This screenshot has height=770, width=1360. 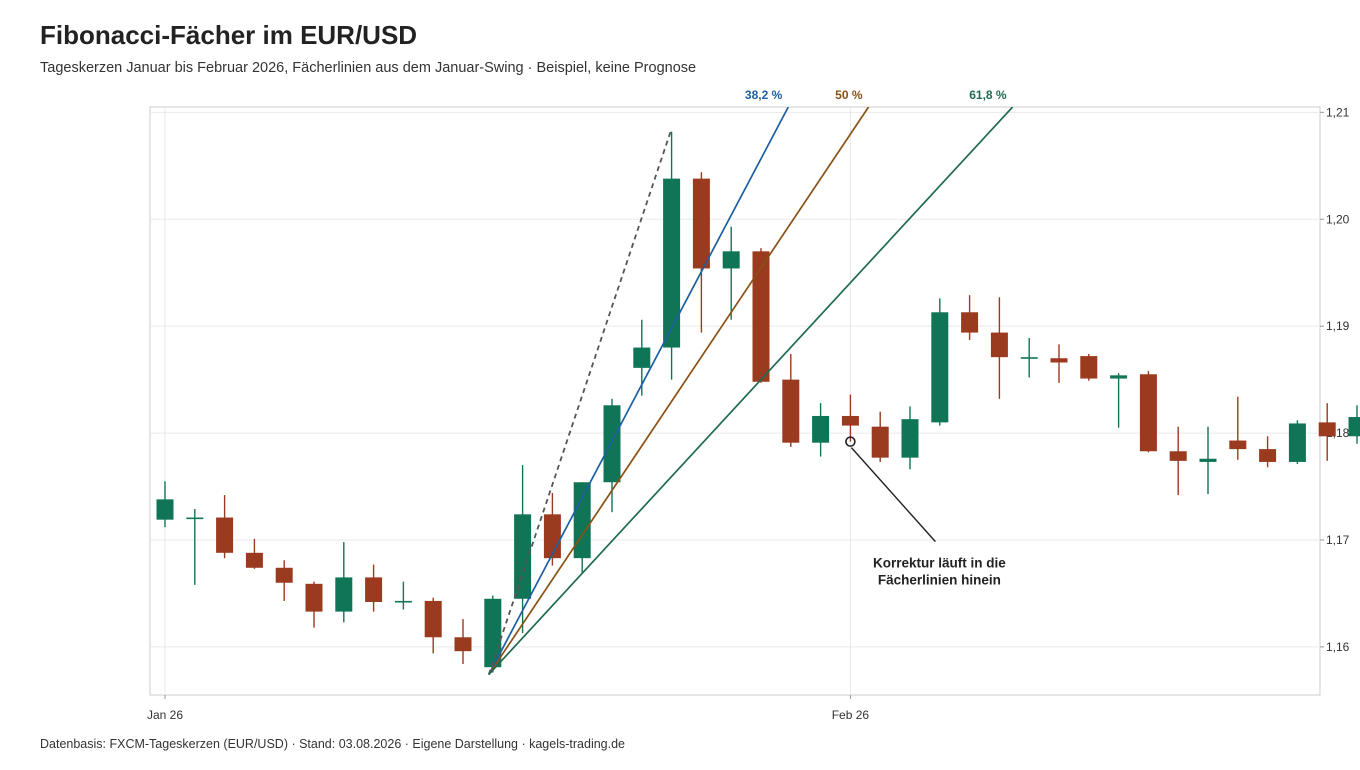 I want to click on y-tick-label: 1,16, so click(x=1338, y=647).